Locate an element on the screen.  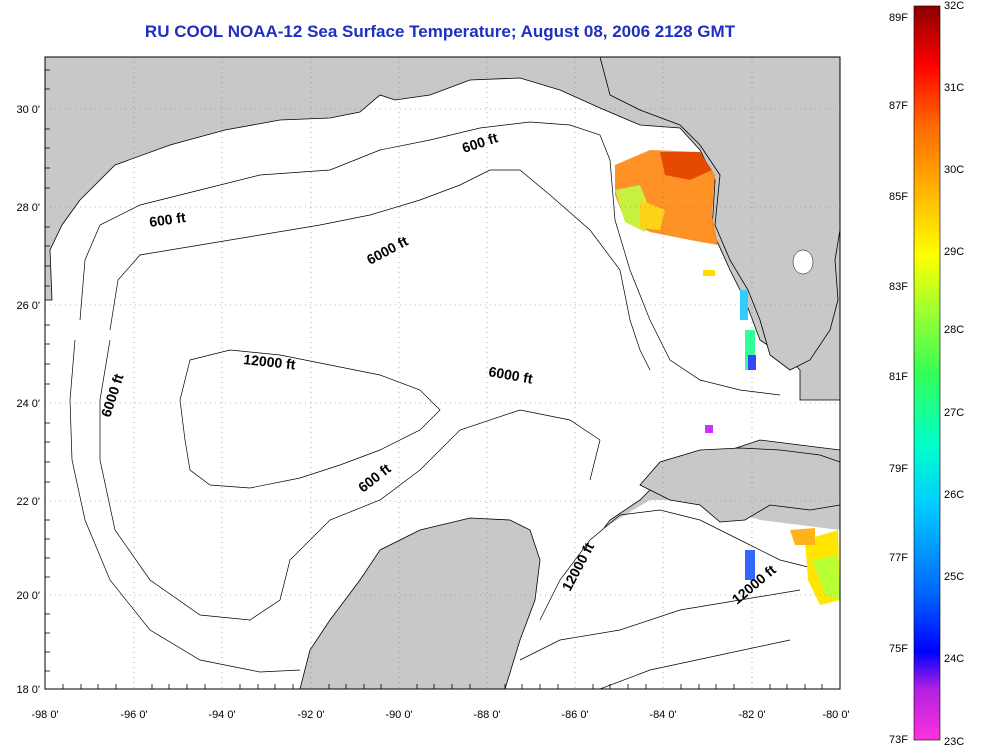
y-tick-0: 30 0' is located at coordinates (28, 110).